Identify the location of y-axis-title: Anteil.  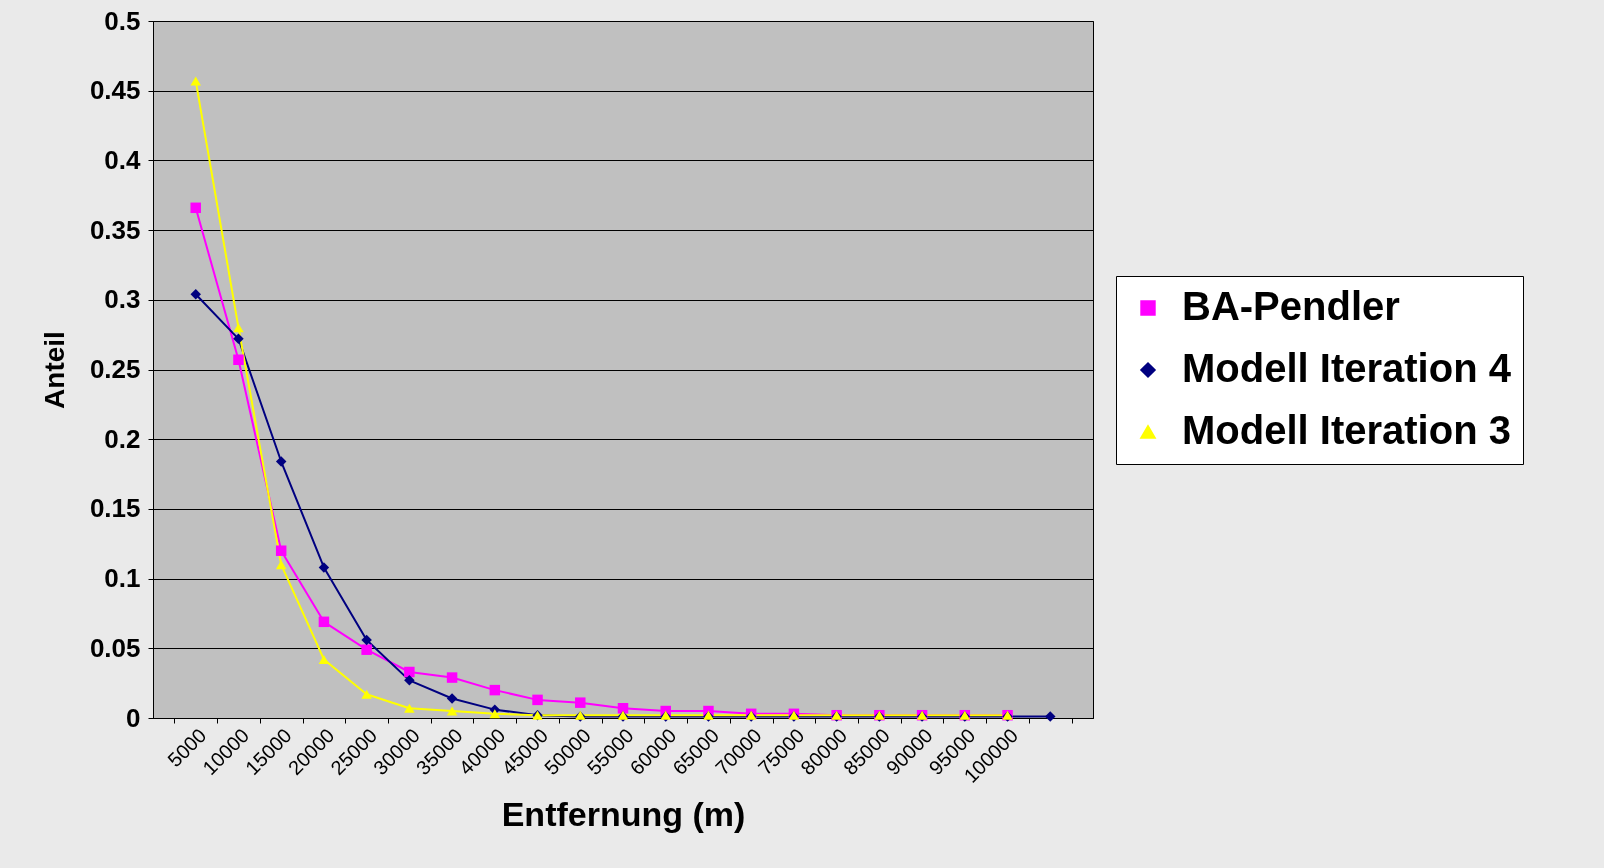
(54, 370).